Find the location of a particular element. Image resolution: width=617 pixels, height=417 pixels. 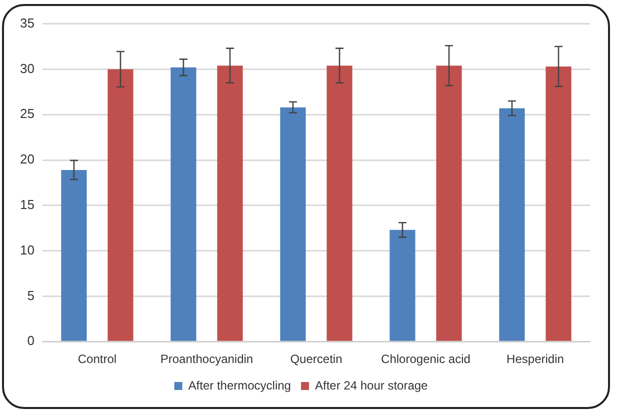

y-tick-label: 10 is located at coordinates (27, 250).